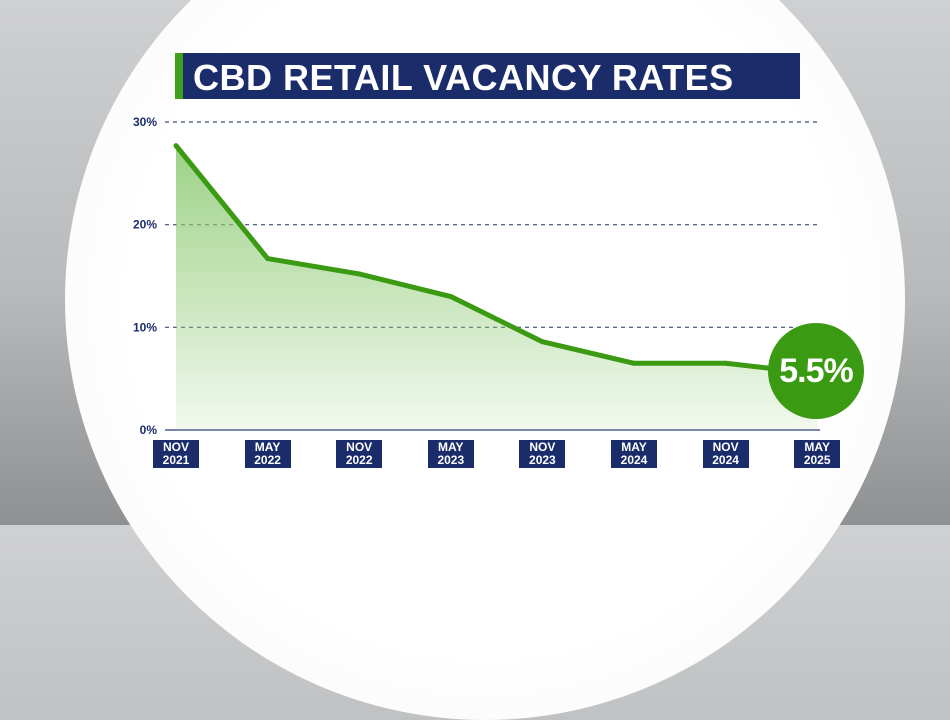  What do you see at coordinates (179, 76) in the screenshot?
I see `title-accent-stripe` at bounding box center [179, 76].